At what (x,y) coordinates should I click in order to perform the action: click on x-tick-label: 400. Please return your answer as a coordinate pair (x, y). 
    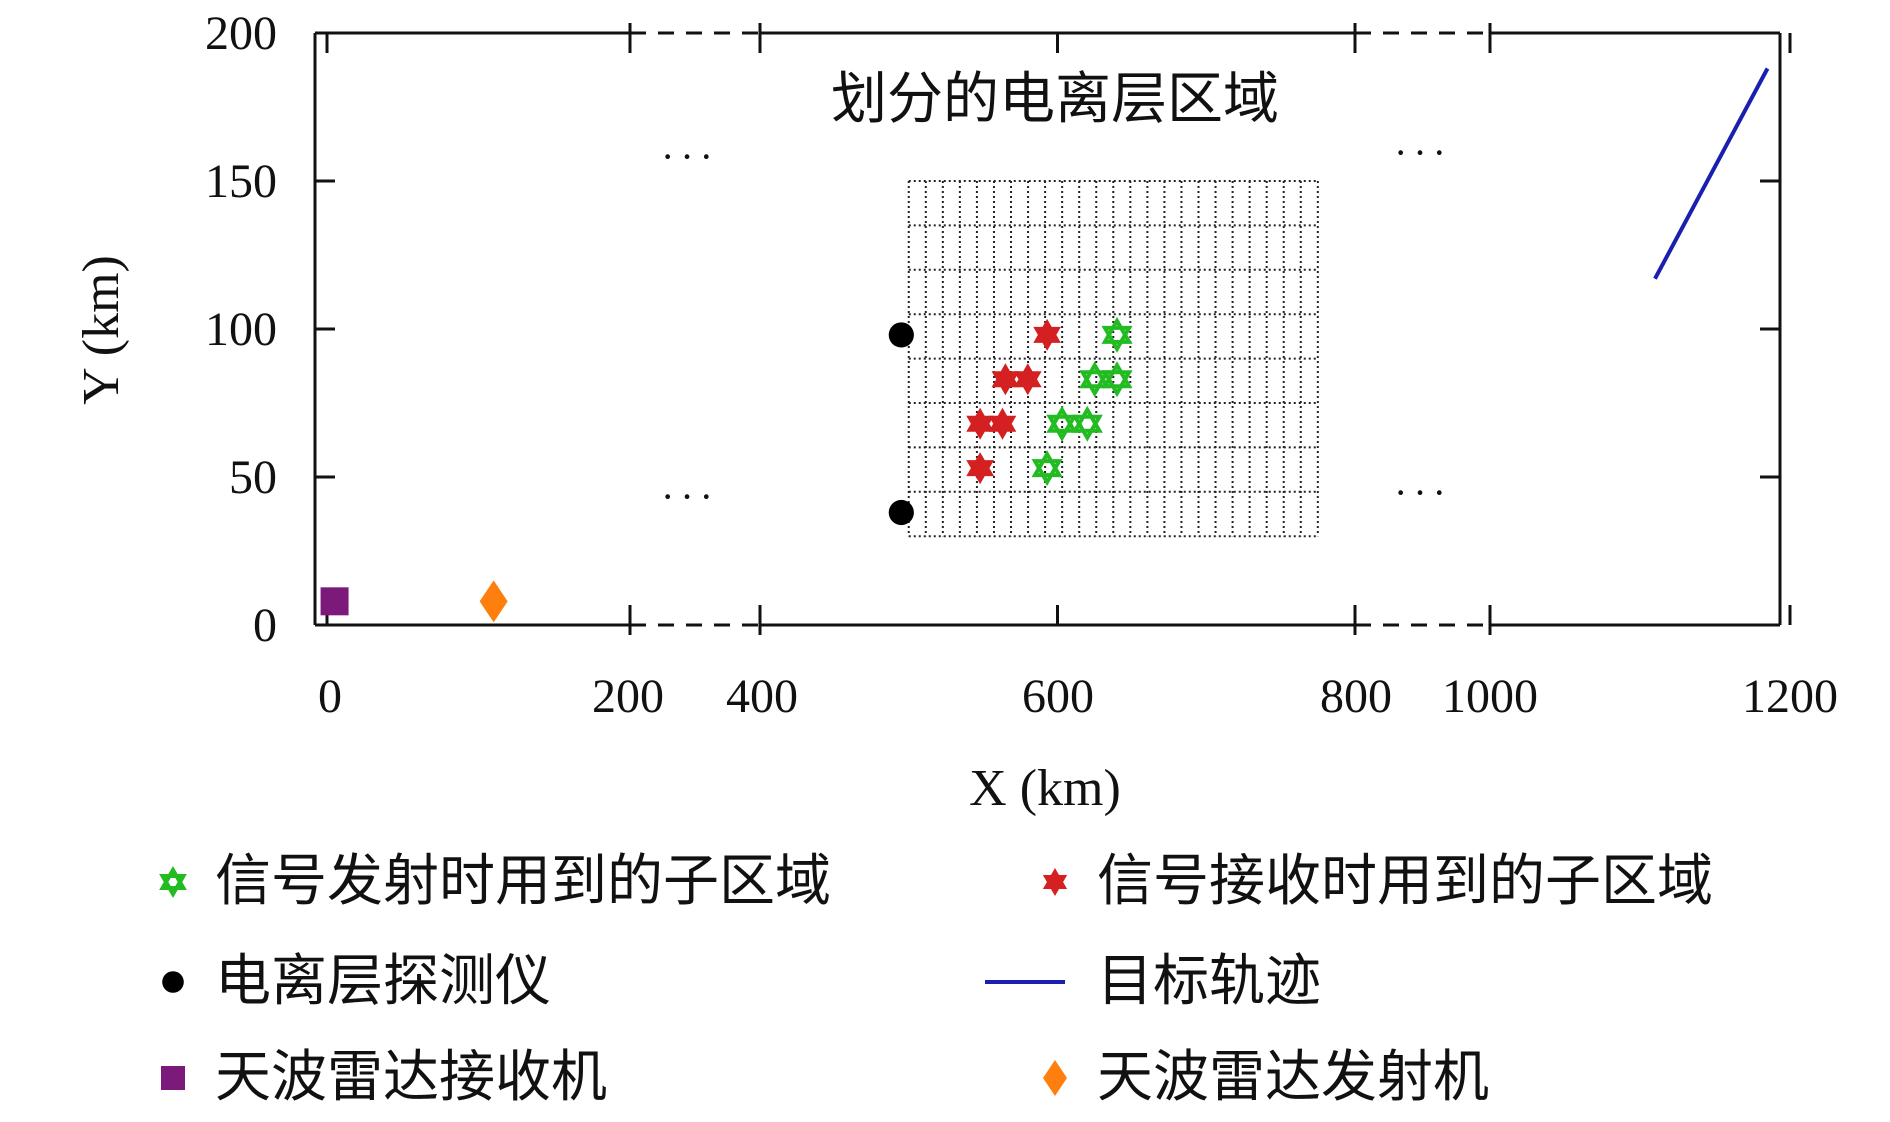
    Looking at the image, I should click on (762, 696).